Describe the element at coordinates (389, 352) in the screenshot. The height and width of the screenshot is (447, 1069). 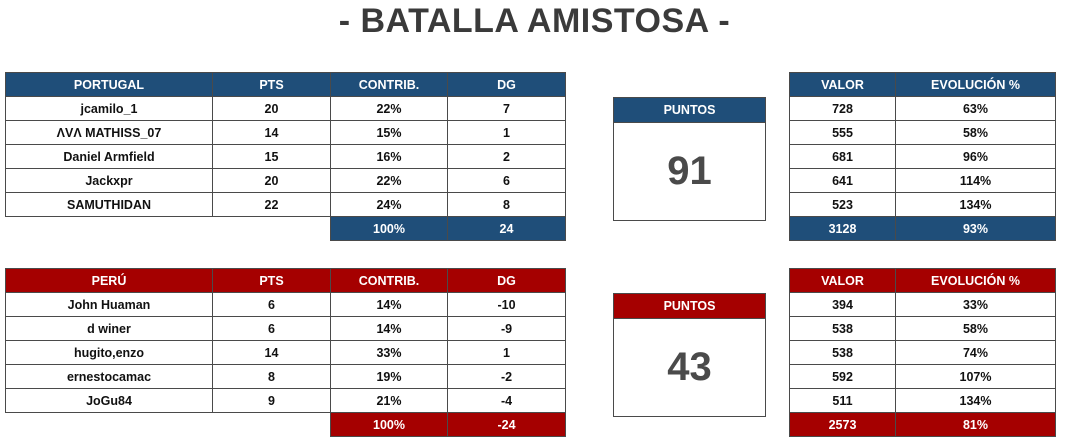
I see `player-contrib: 33%` at that location.